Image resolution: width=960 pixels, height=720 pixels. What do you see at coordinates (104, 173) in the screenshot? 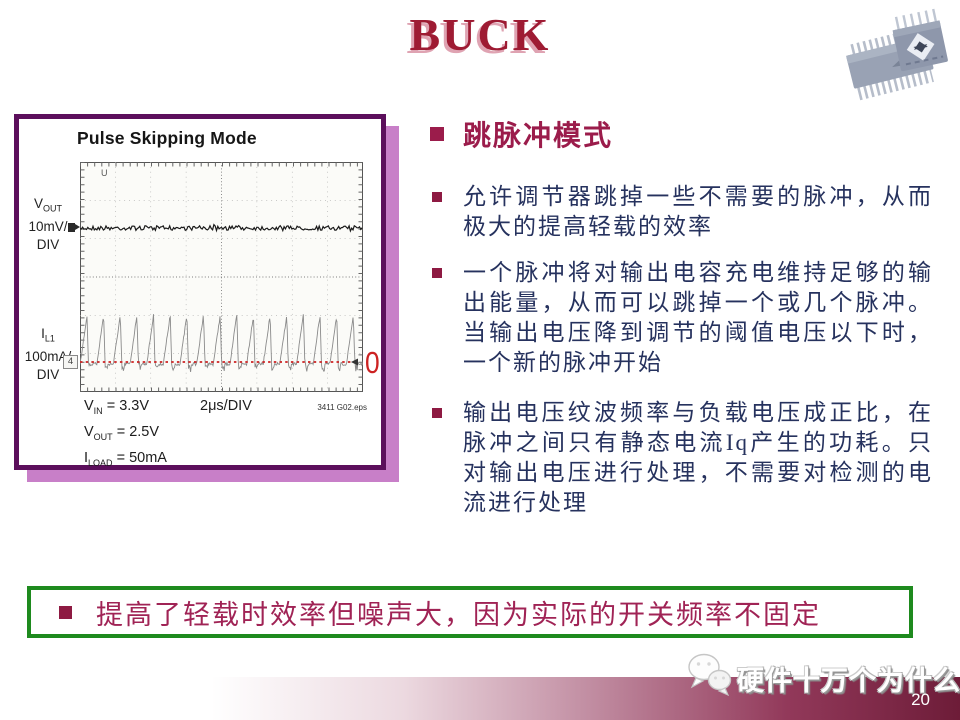
I see `trigger-marker: U` at bounding box center [104, 173].